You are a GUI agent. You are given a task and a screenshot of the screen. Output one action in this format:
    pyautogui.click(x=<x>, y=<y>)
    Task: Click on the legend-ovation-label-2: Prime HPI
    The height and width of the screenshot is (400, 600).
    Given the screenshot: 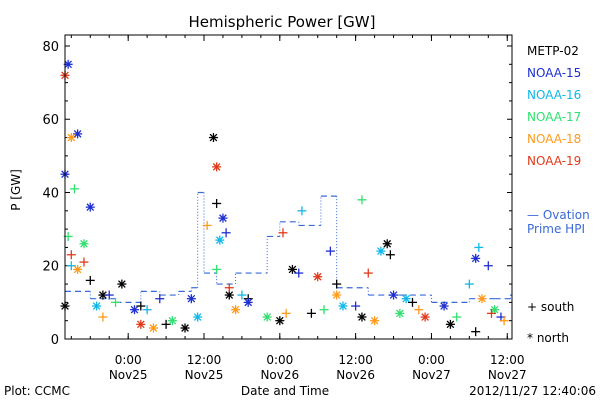 What is the action you would take?
    pyautogui.click(x=556, y=229)
    